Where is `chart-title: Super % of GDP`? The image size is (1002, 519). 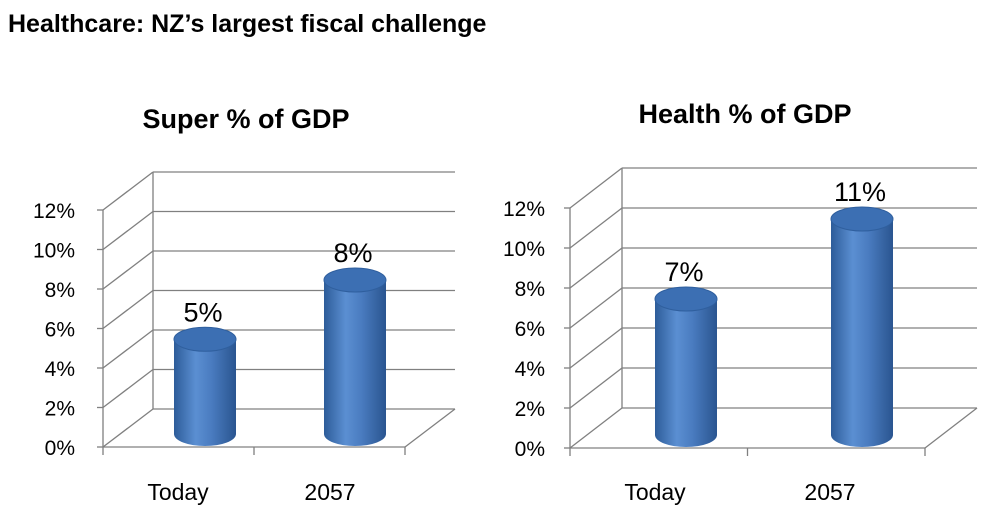
chart-title: Super % of GDP is located at coordinates (245, 119).